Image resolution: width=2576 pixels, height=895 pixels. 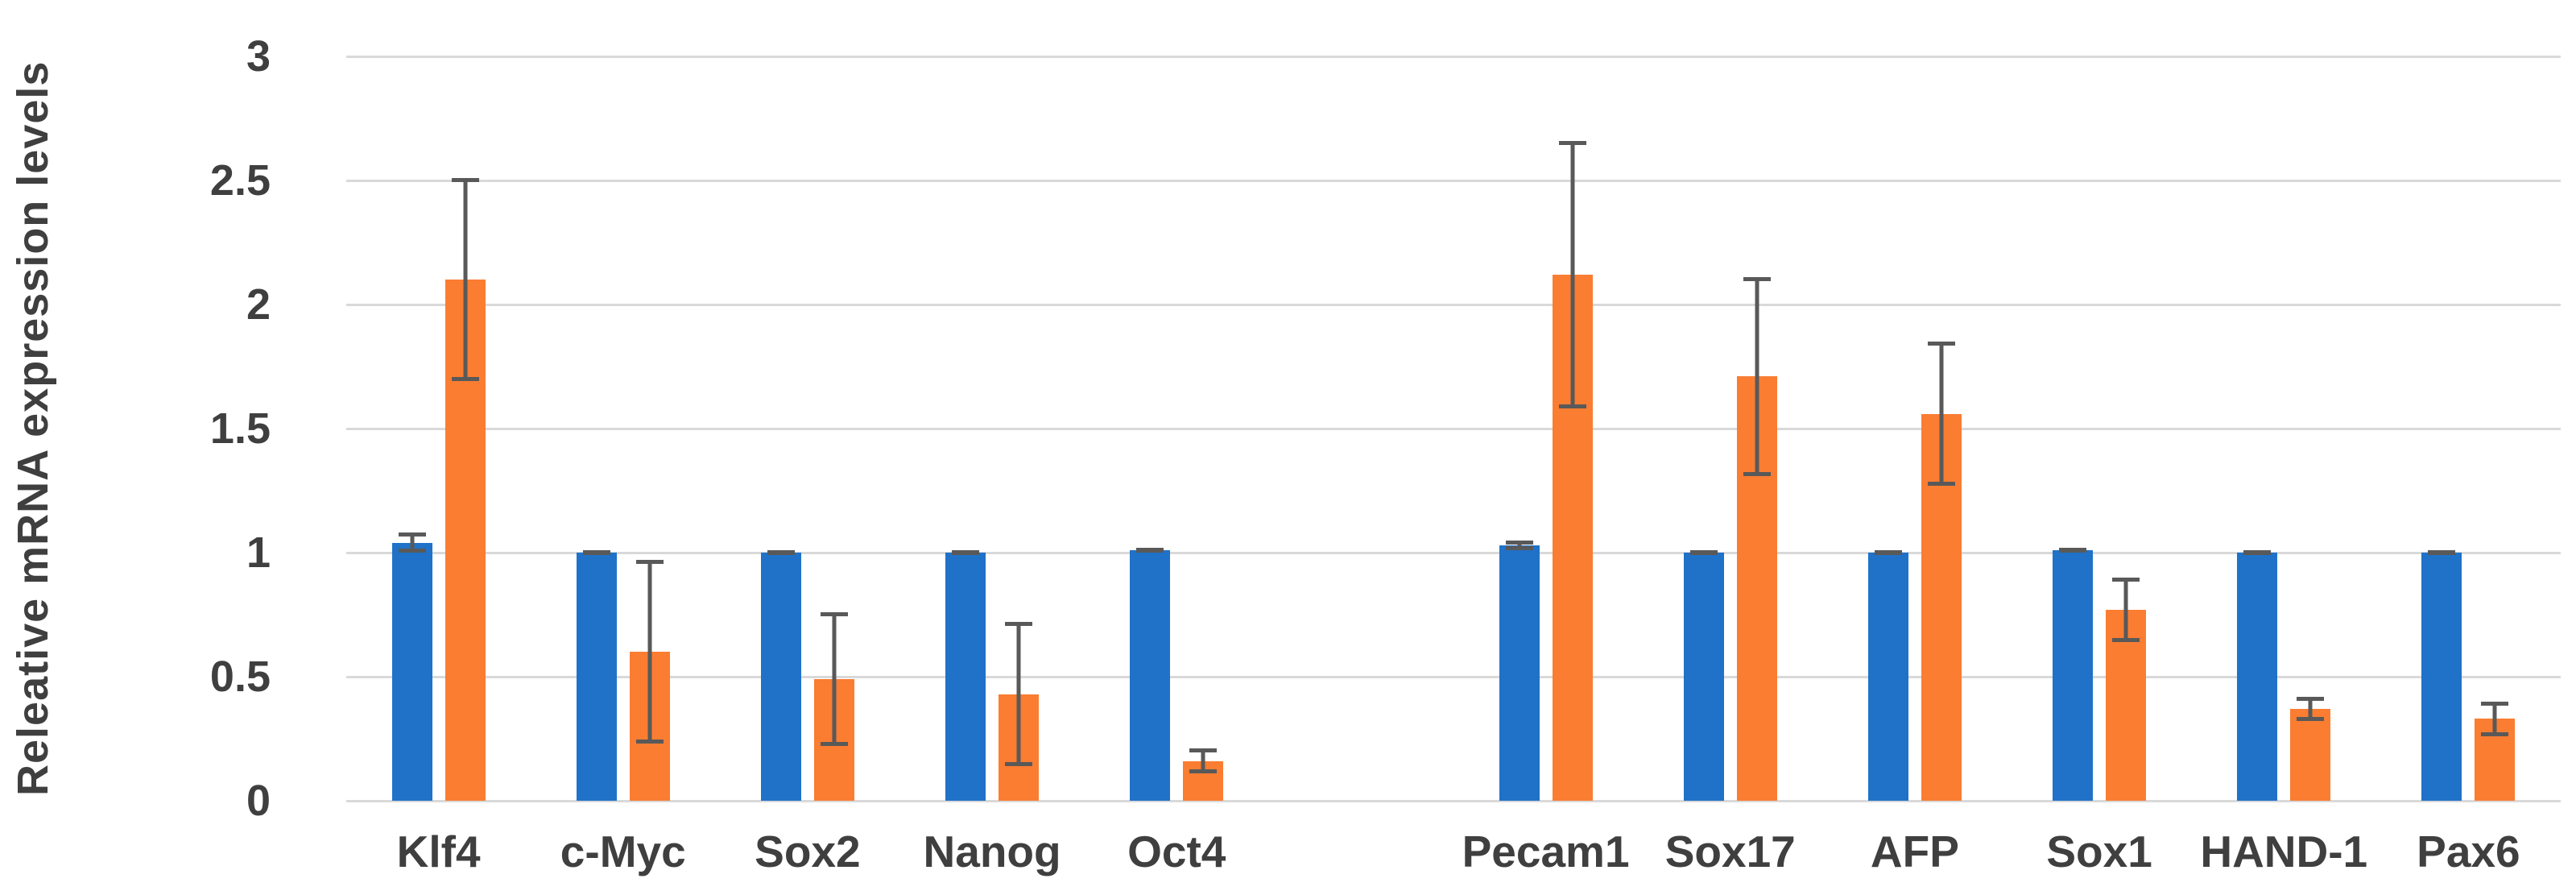 I want to click on y-tick-label: 3, so click(x=258, y=56).